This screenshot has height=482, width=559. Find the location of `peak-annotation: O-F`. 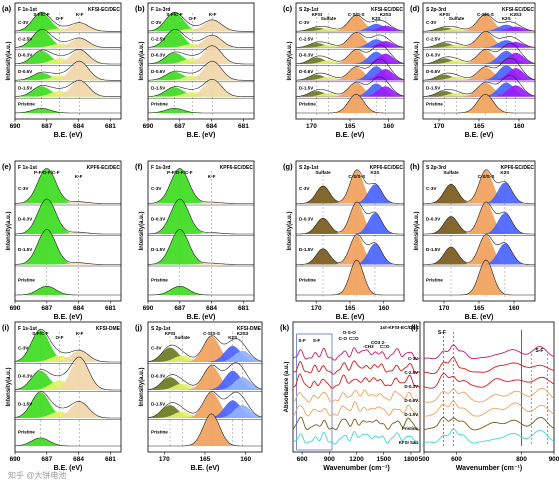

peak-annotation: O-F is located at coordinates (60, 18).